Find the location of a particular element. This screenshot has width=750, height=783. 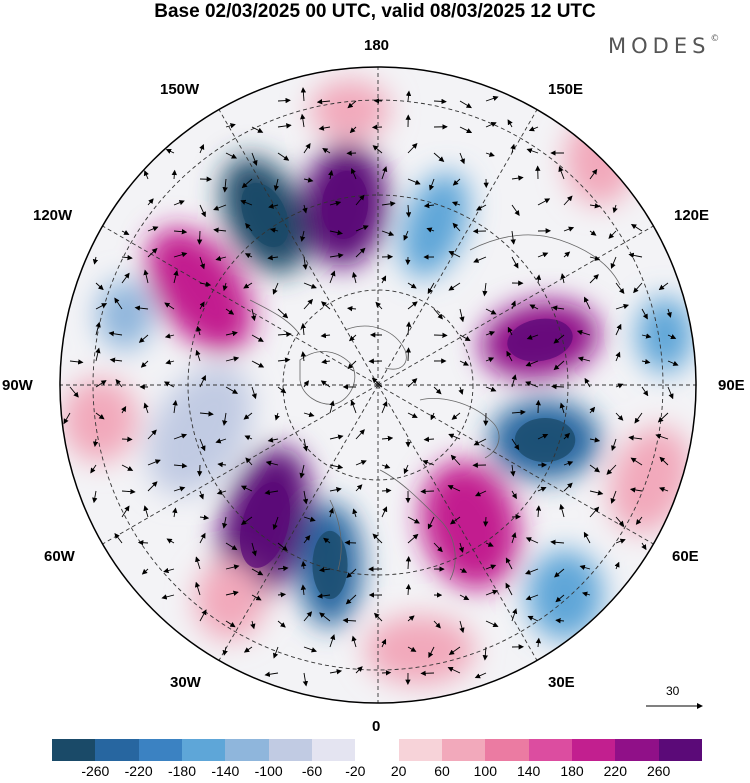

lon-label-30e: 30E is located at coordinates (561, 682).